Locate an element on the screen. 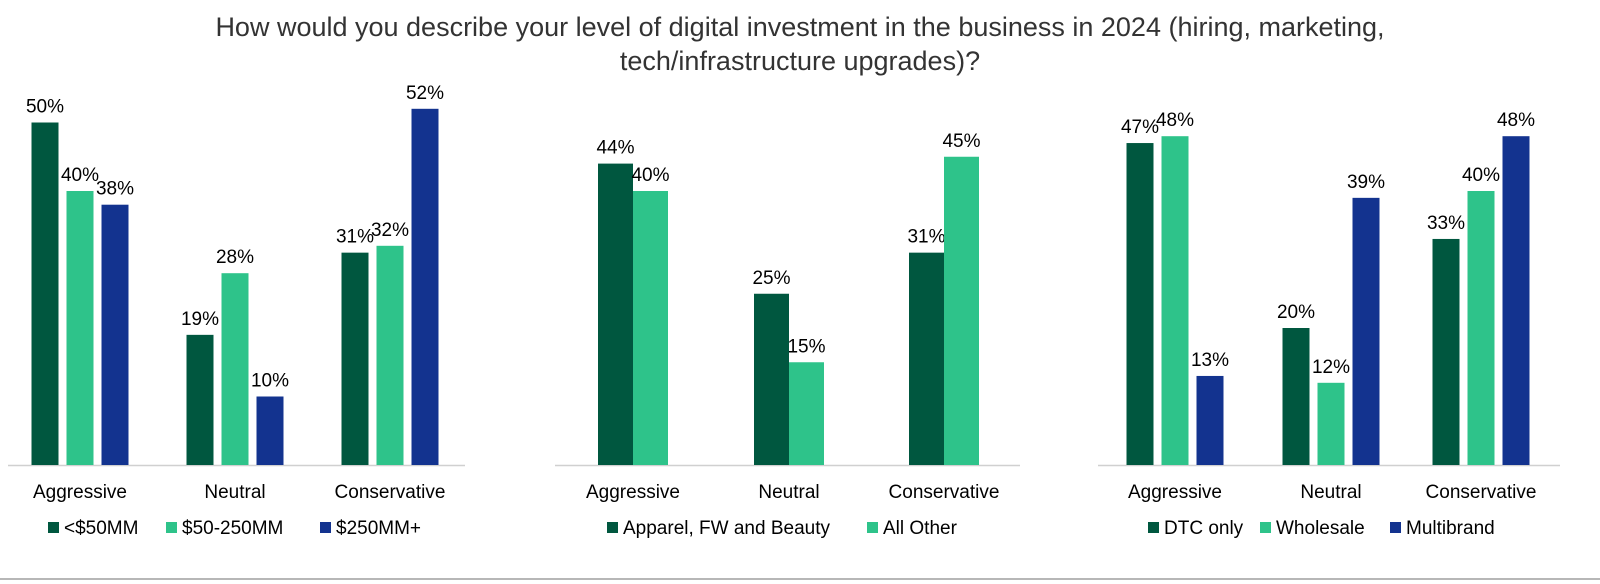 The width and height of the screenshot is (1600, 584). chart-1-category-label: Conservative is located at coordinates (390, 492).